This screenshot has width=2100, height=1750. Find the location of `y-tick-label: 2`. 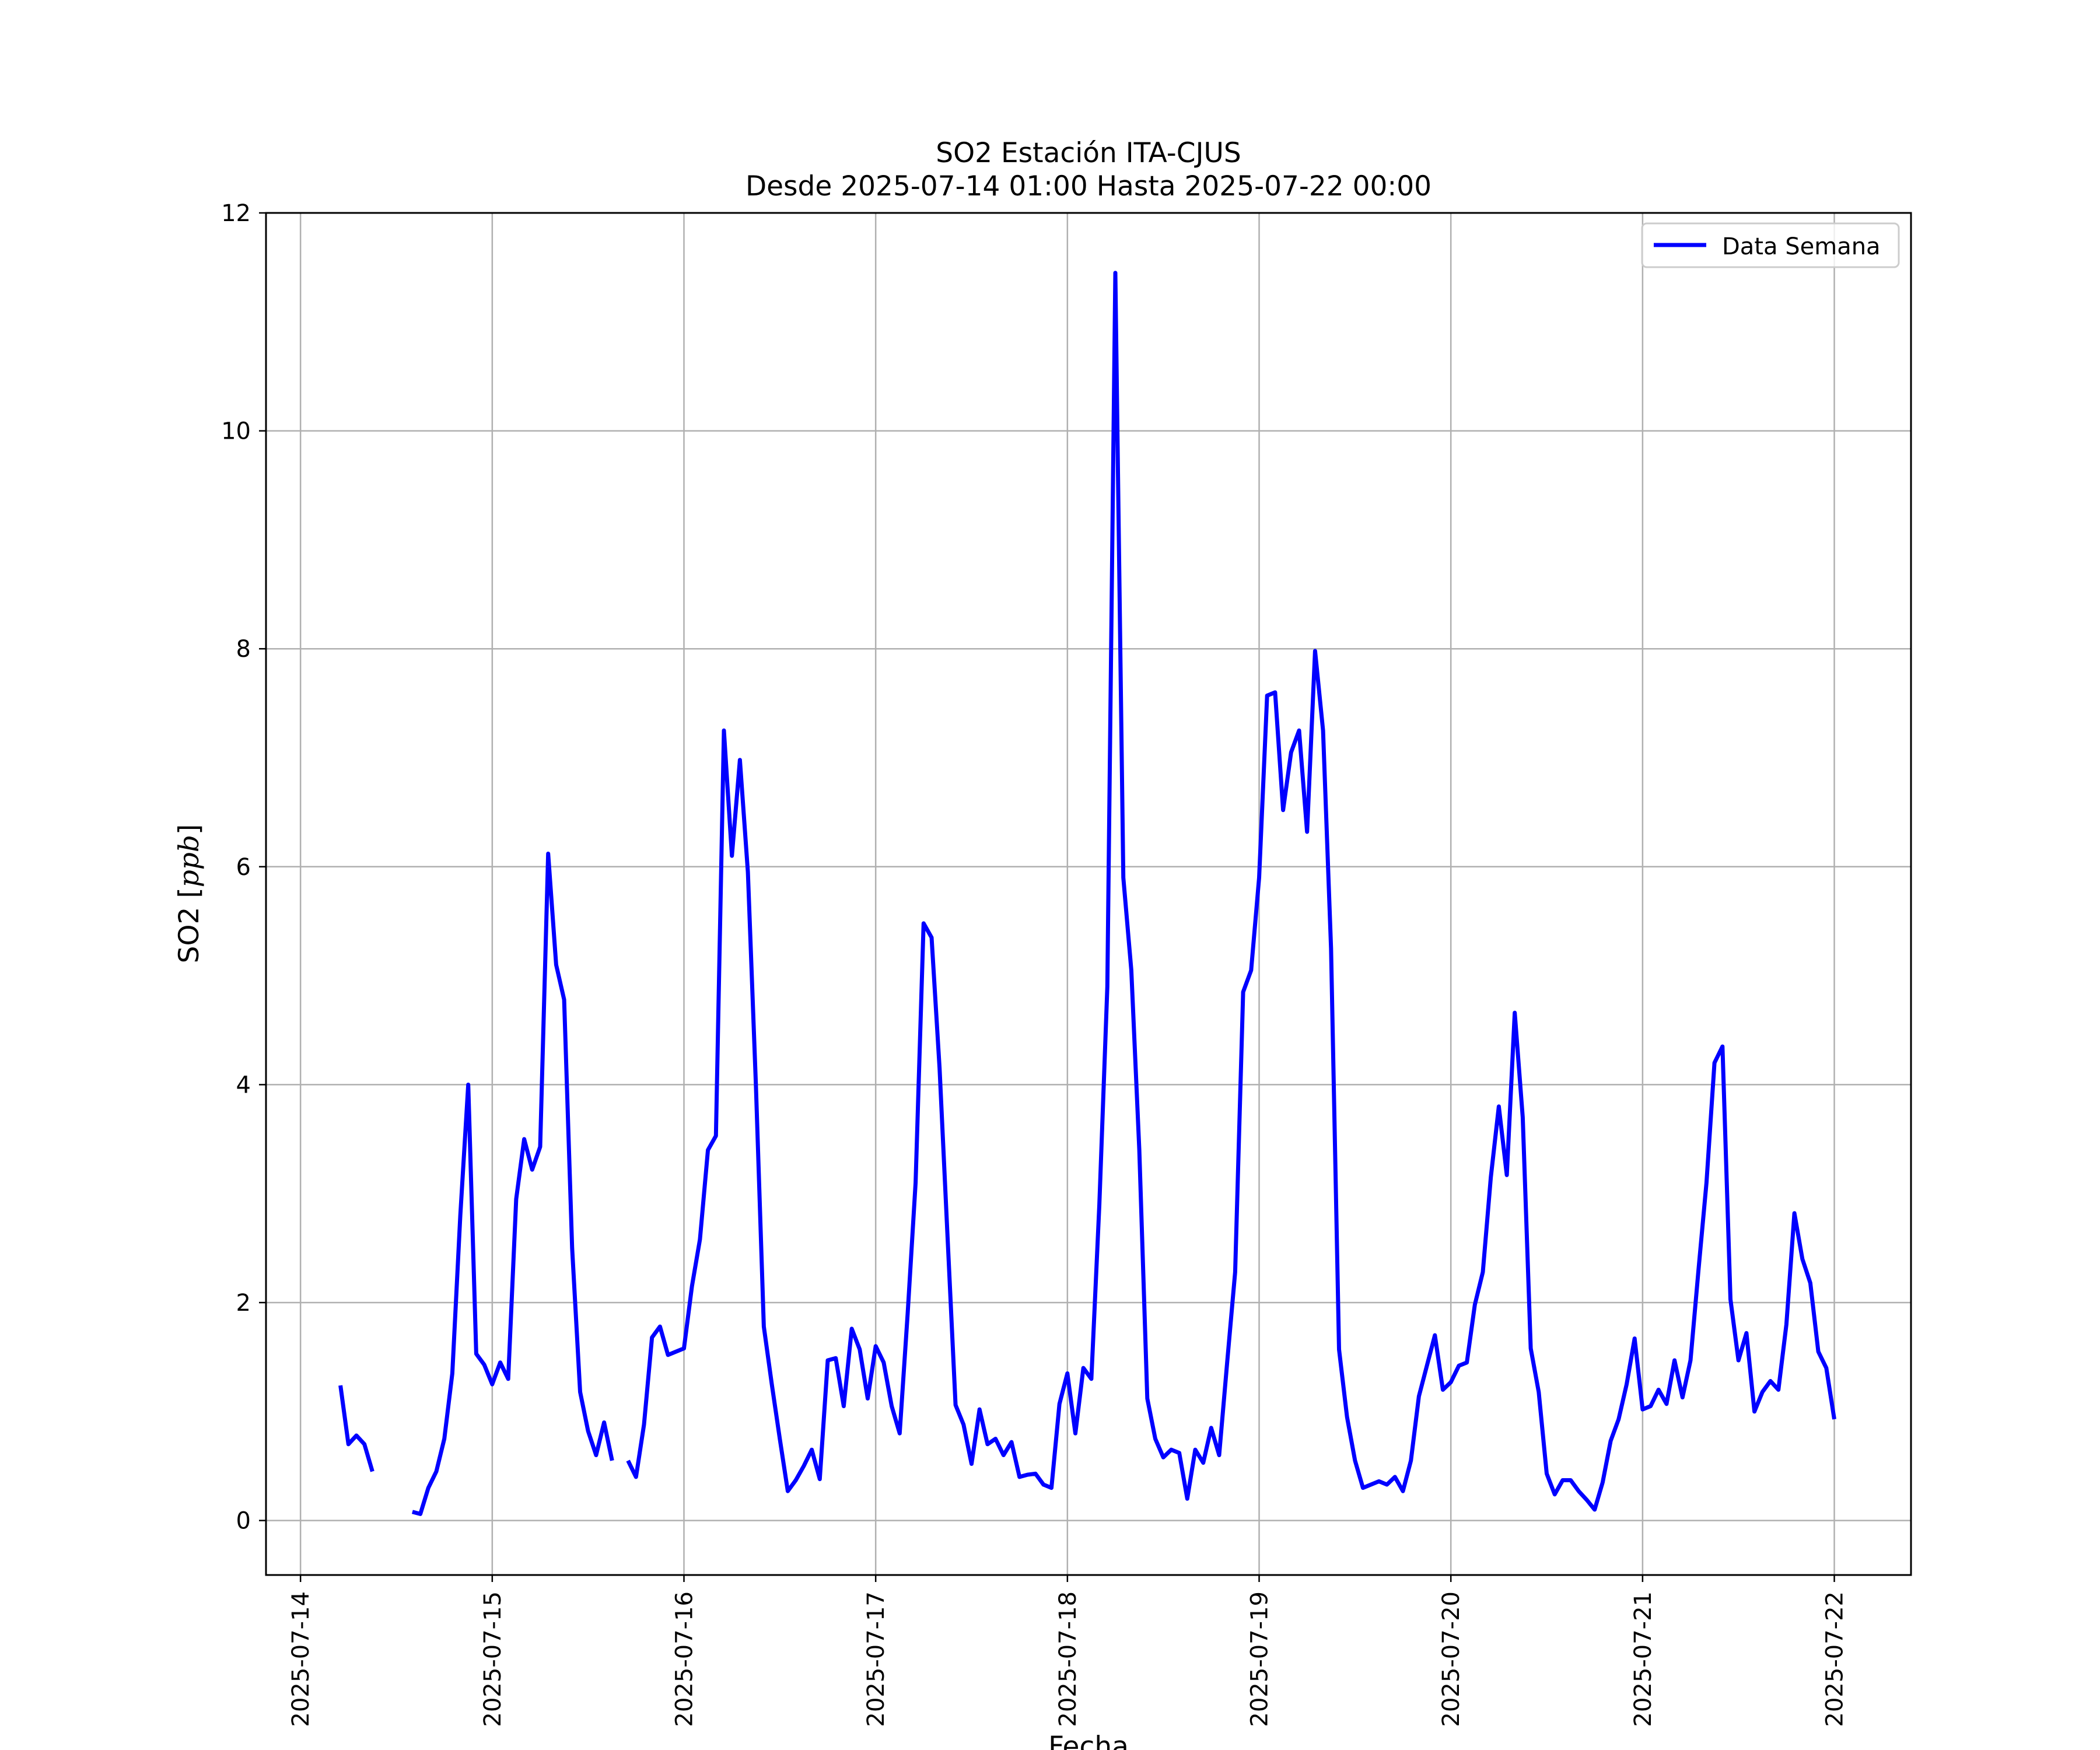

y-tick-label: 2 is located at coordinates (243, 1303).